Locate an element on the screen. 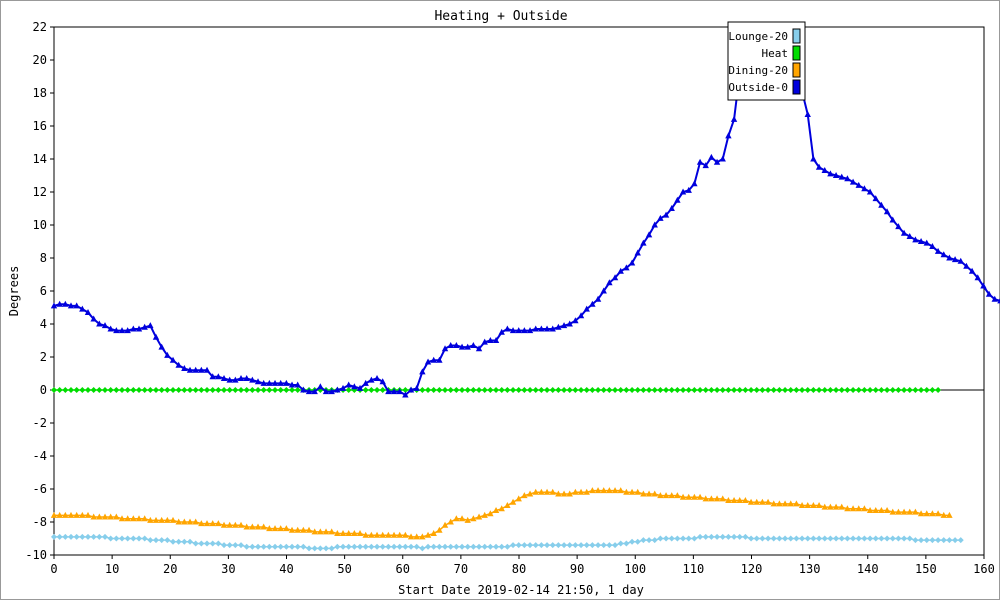 This screenshot has width=1000, height=601. legend-label-lounge-20: Lounge-20 is located at coordinates (758, 36).